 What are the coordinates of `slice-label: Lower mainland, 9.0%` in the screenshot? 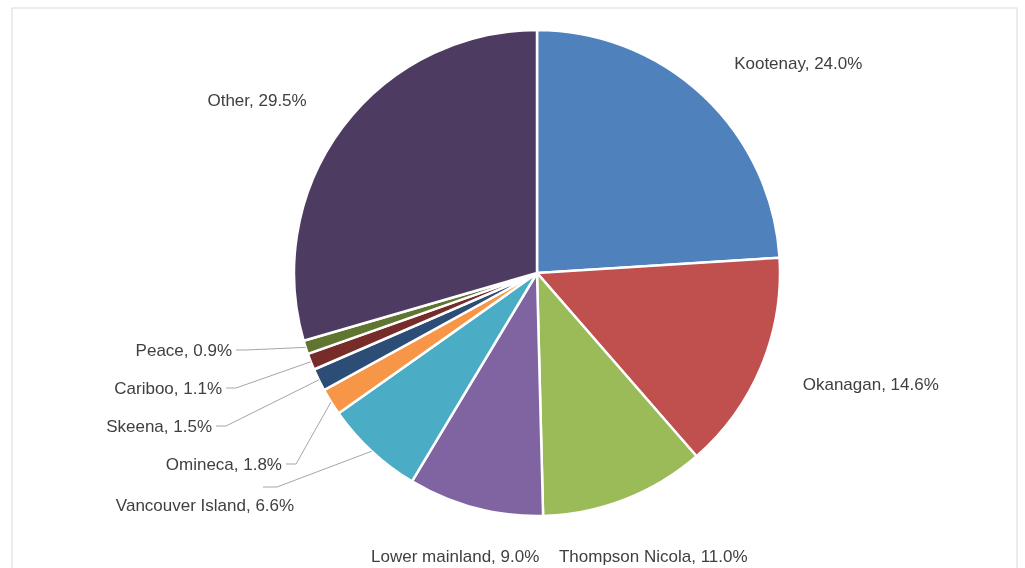 It's located at (455, 556).